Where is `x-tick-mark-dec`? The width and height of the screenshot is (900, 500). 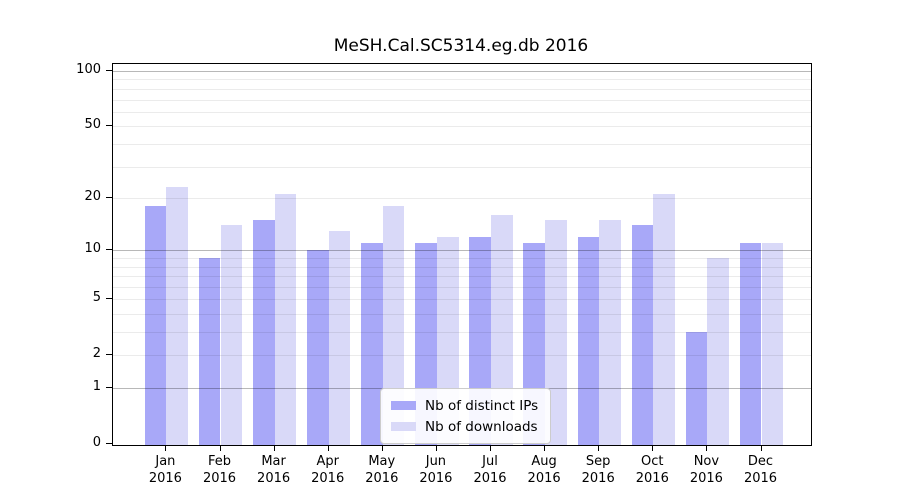 x-tick-mark-dec is located at coordinates (761, 448).